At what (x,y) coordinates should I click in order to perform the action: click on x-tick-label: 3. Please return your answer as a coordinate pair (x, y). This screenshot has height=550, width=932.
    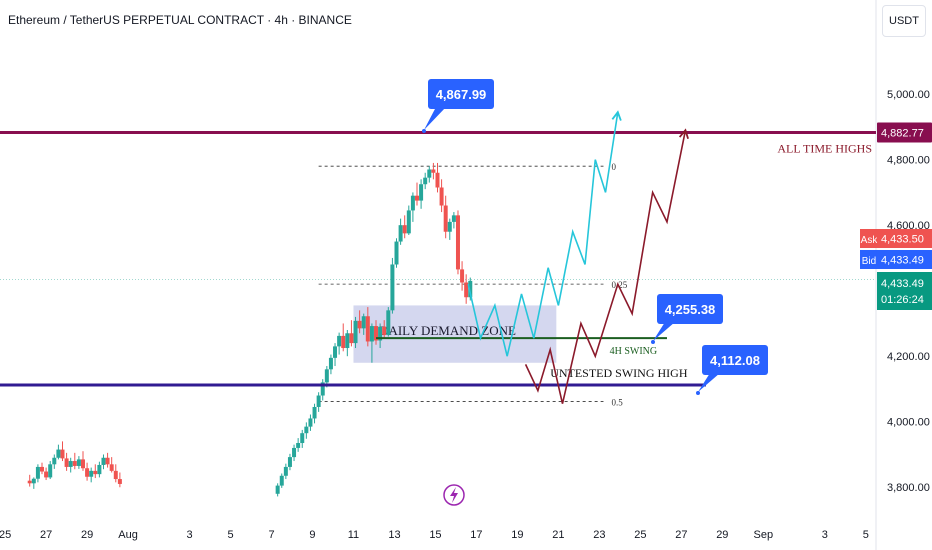
    Looking at the image, I should click on (189, 535).